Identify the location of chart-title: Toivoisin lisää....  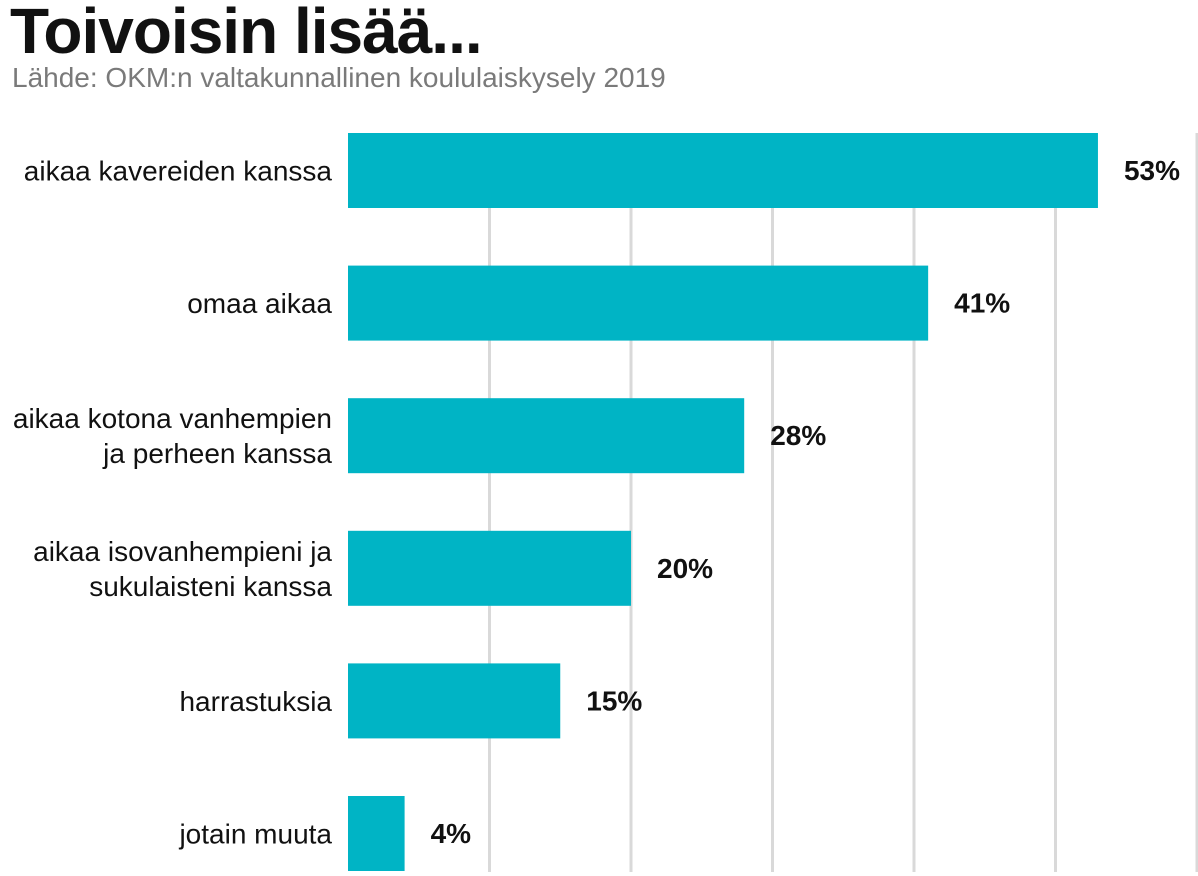
(246, 33).